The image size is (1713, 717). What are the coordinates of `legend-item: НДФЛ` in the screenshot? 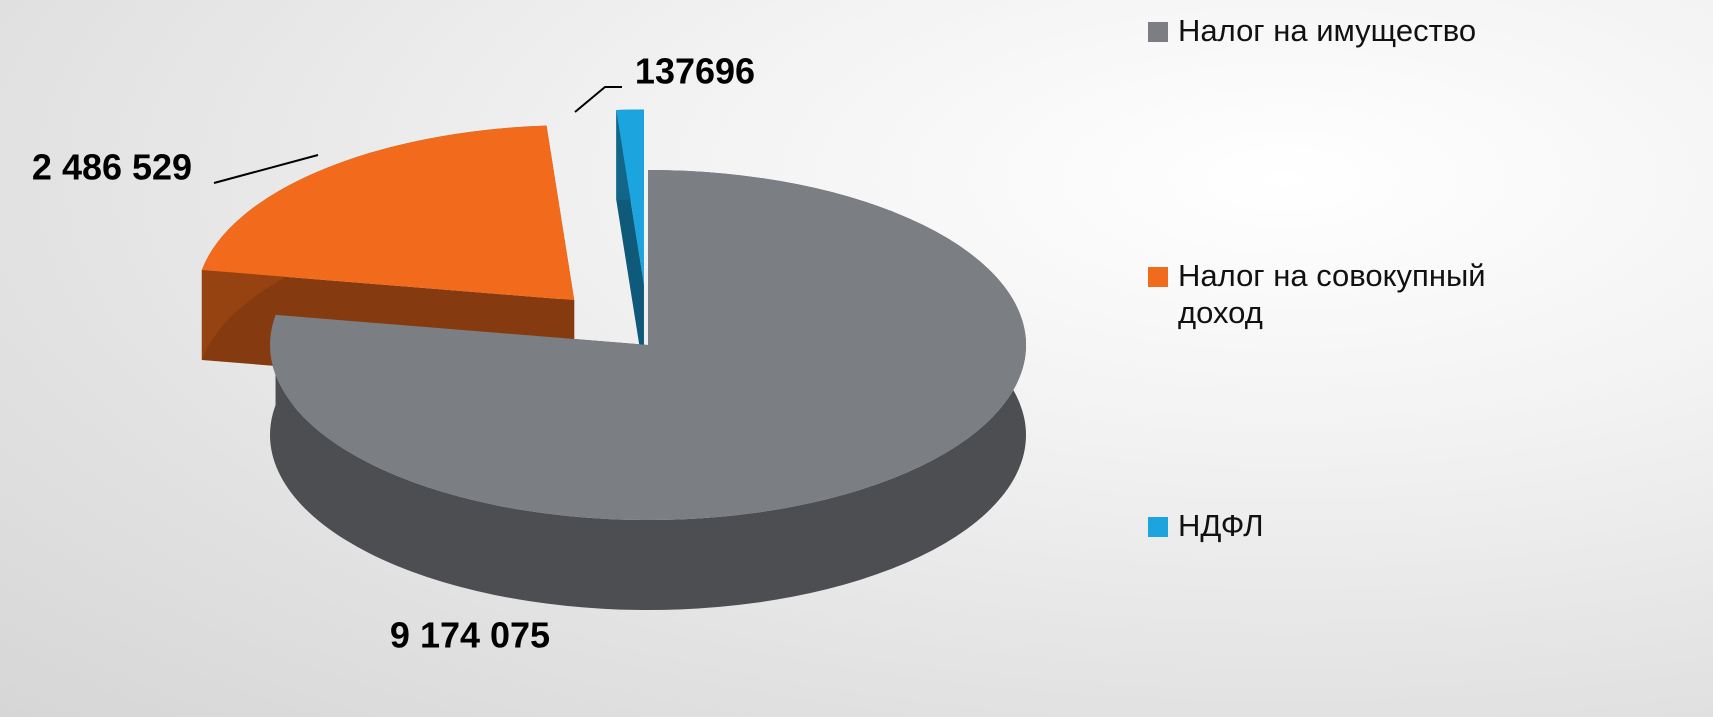 It's located at (1358, 525).